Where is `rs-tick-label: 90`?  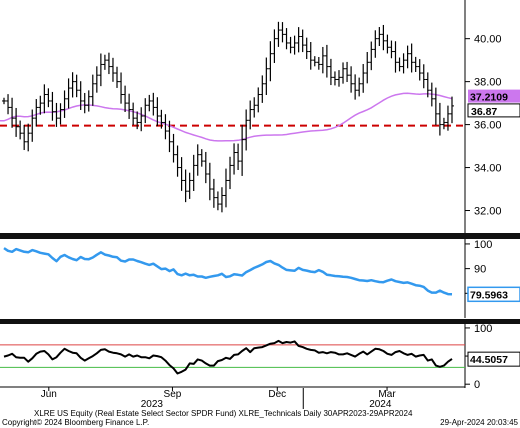
rs-tick-label: 90 is located at coordinates (480, 270).